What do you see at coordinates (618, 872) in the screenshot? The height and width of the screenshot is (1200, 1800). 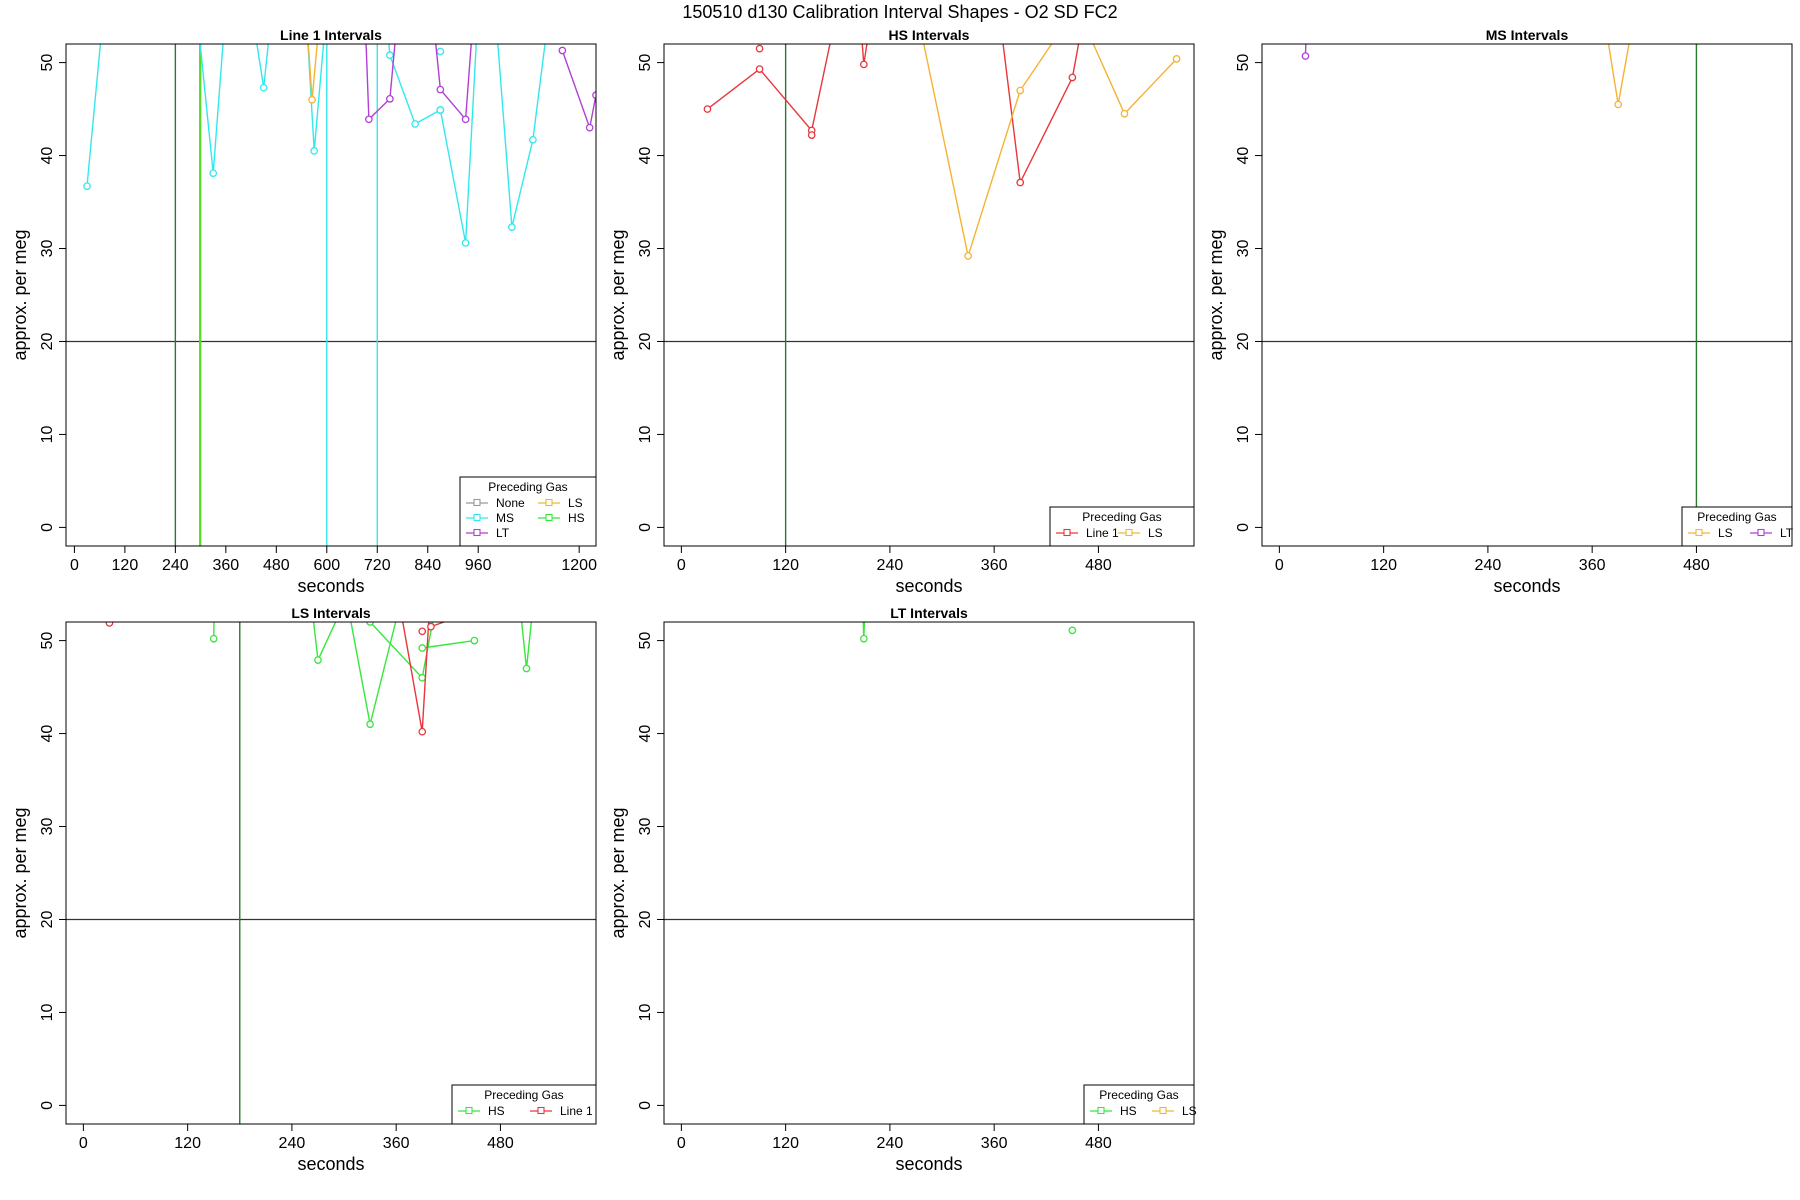 I see `y-axis-label: approx. per meg` at bounding box center [618, 872].